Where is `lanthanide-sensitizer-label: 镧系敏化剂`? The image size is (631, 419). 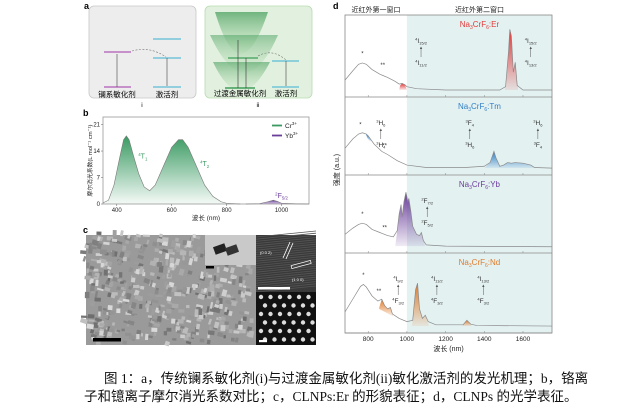 lanthanide-sensitizer-label: 镧系敏化剂 is located at coordinates (117, 94).